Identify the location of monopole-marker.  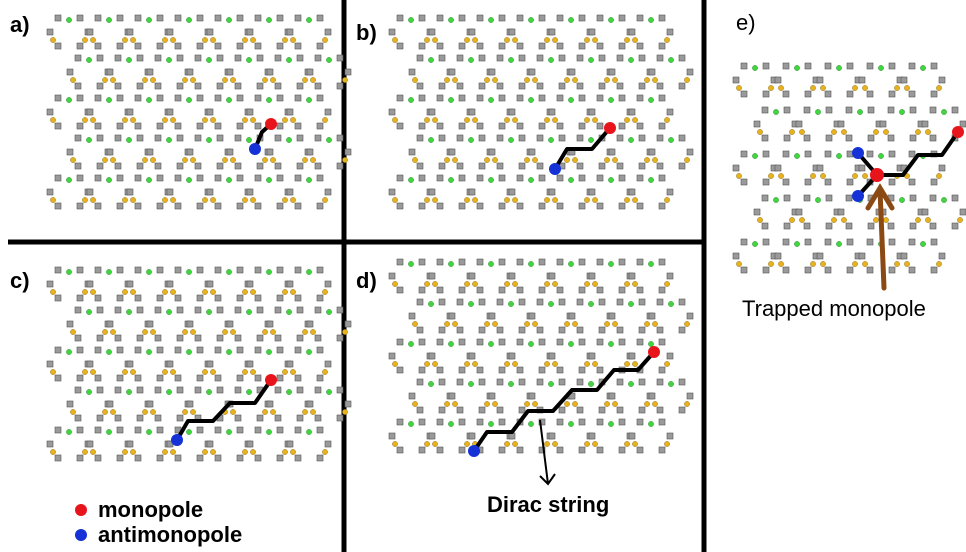
(958, 132).